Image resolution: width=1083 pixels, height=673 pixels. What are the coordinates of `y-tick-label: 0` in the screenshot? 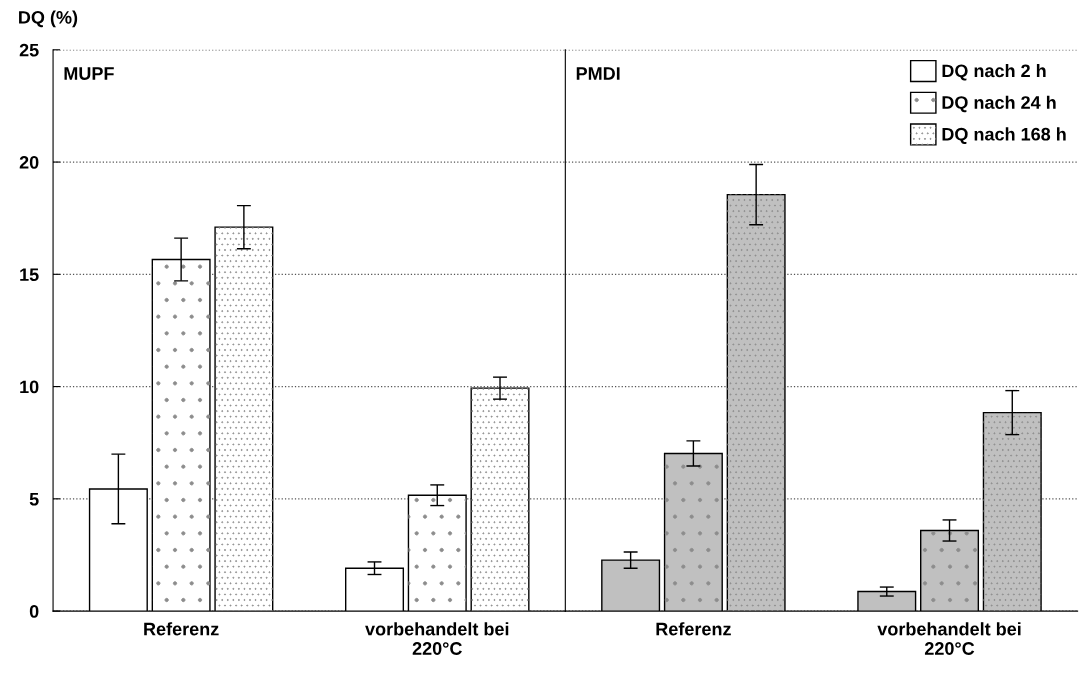 It's located at (34, 611).